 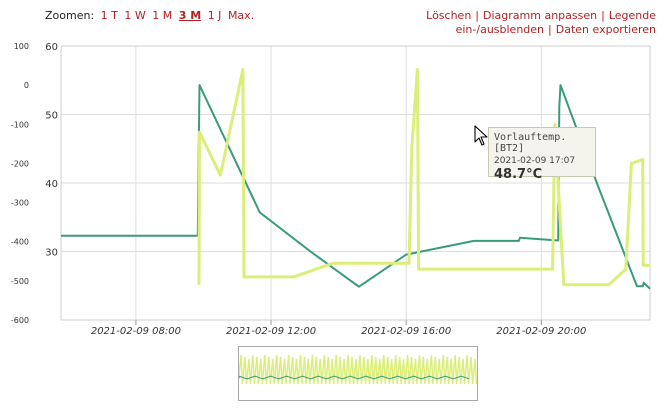 I want to click on x-tick-label: 2021-02-09 08:00, so click(x=136, y=331).